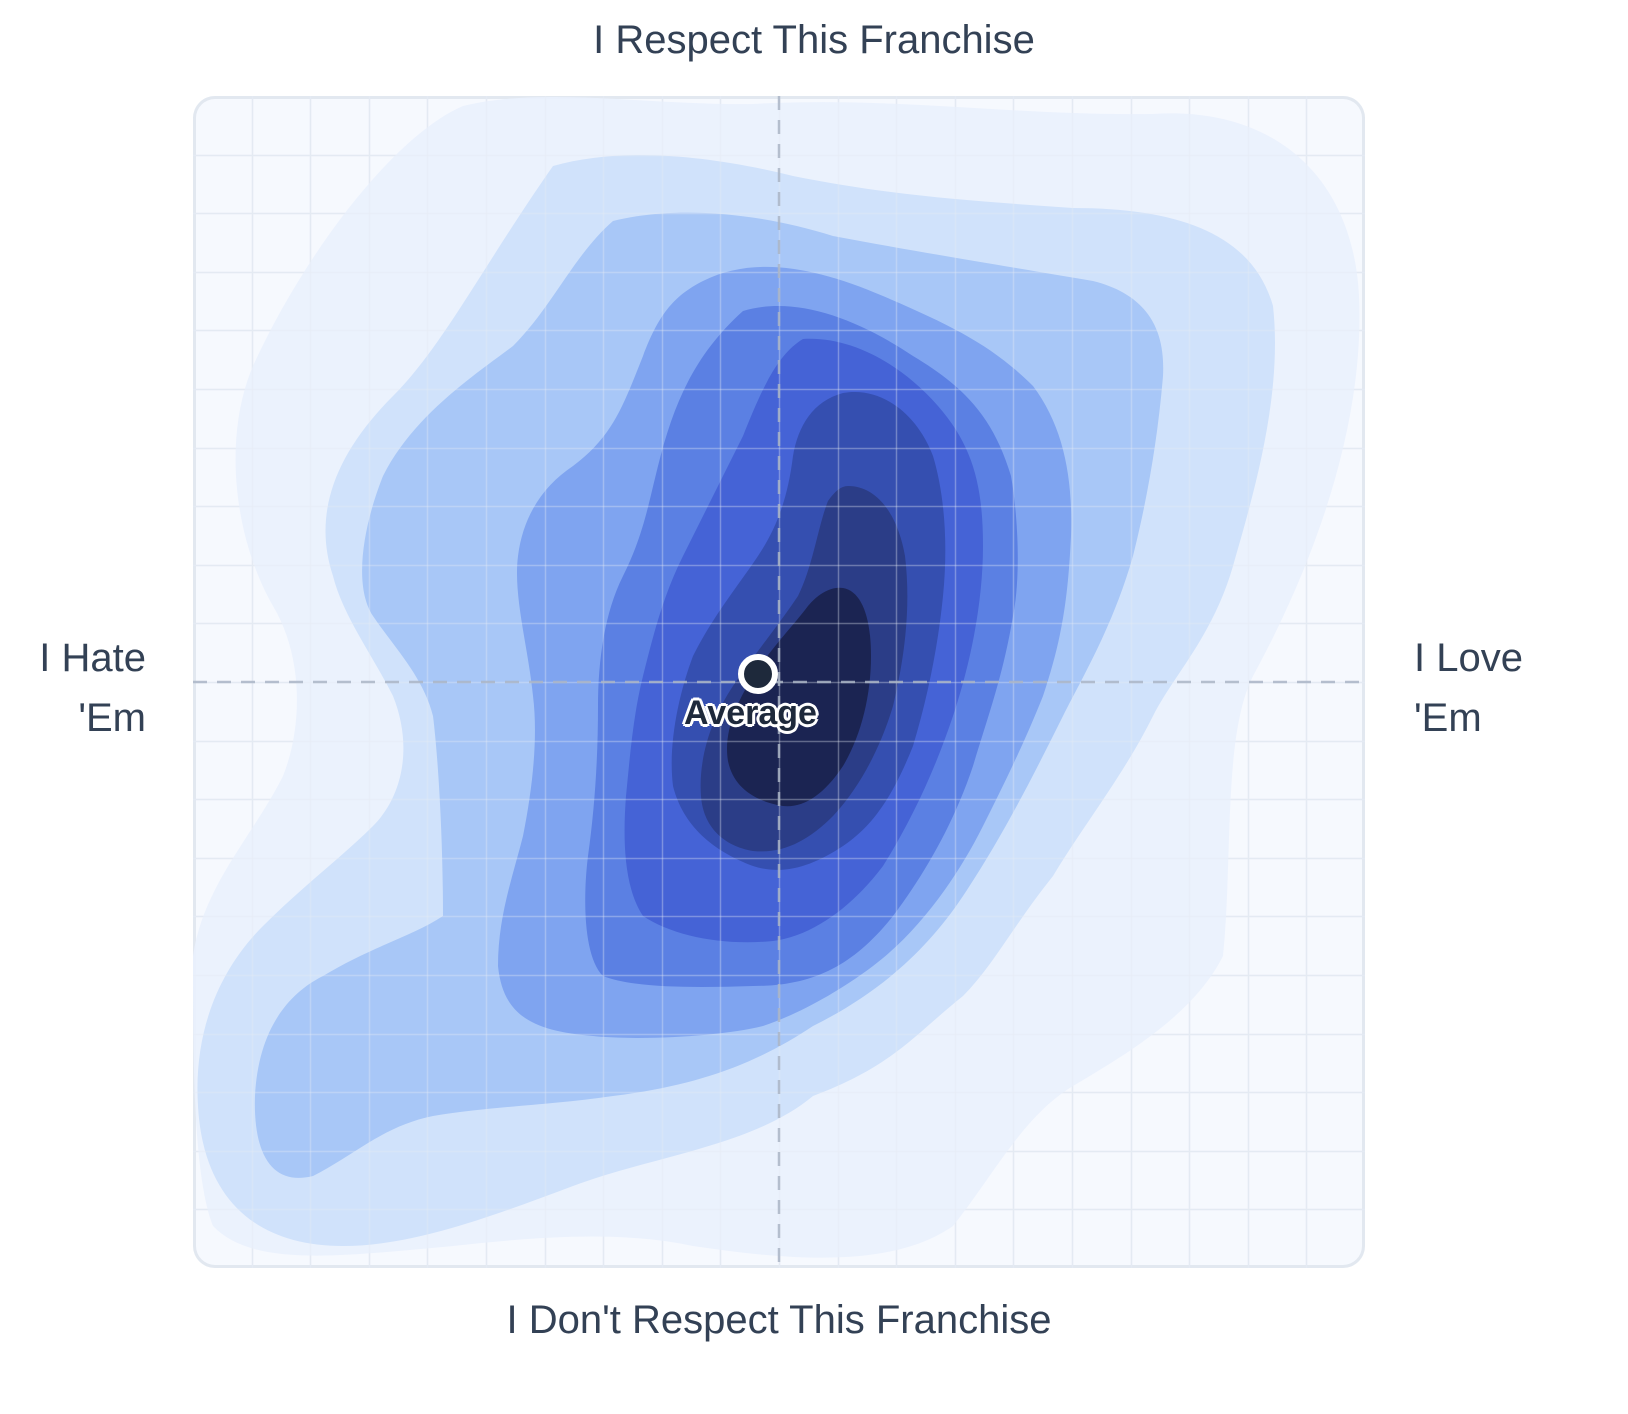 This screenshot has height=1414, width=1628. I want to click on top-axis-label: I Respect This Franchise, so click(814, 40).